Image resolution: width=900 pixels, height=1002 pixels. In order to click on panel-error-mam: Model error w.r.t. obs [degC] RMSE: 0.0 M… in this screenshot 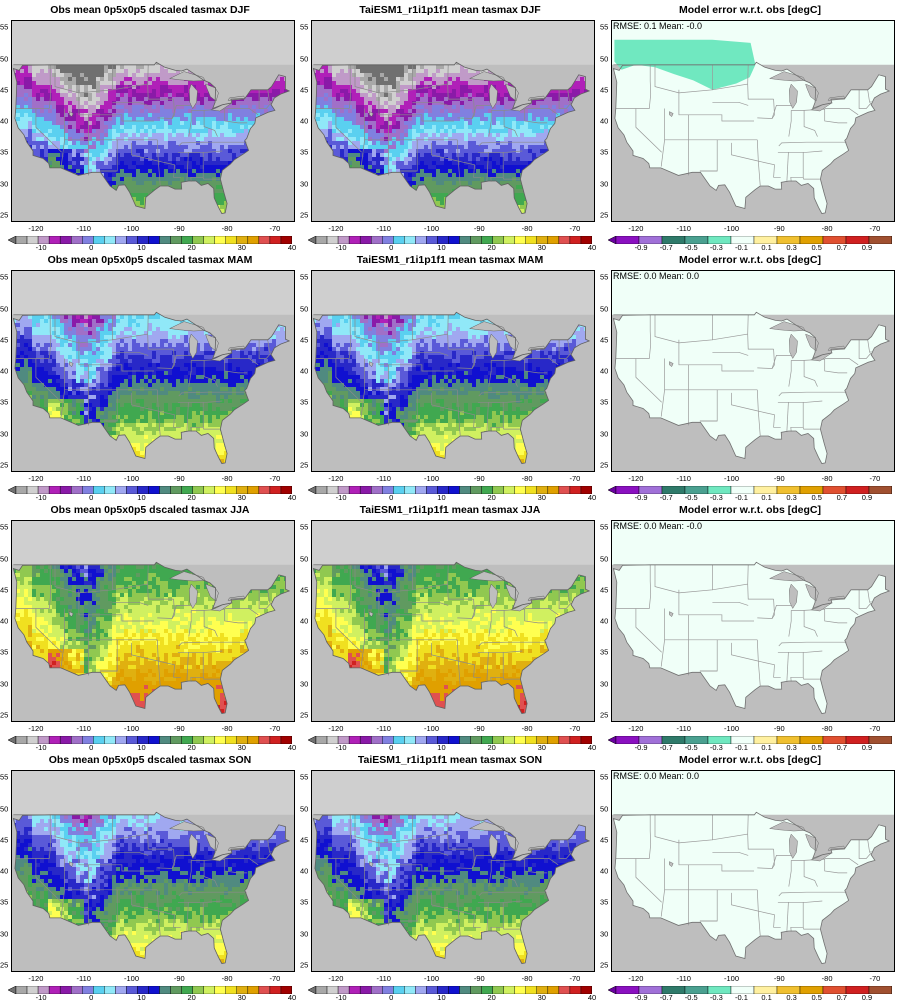, I will do `click(750, 375)`.